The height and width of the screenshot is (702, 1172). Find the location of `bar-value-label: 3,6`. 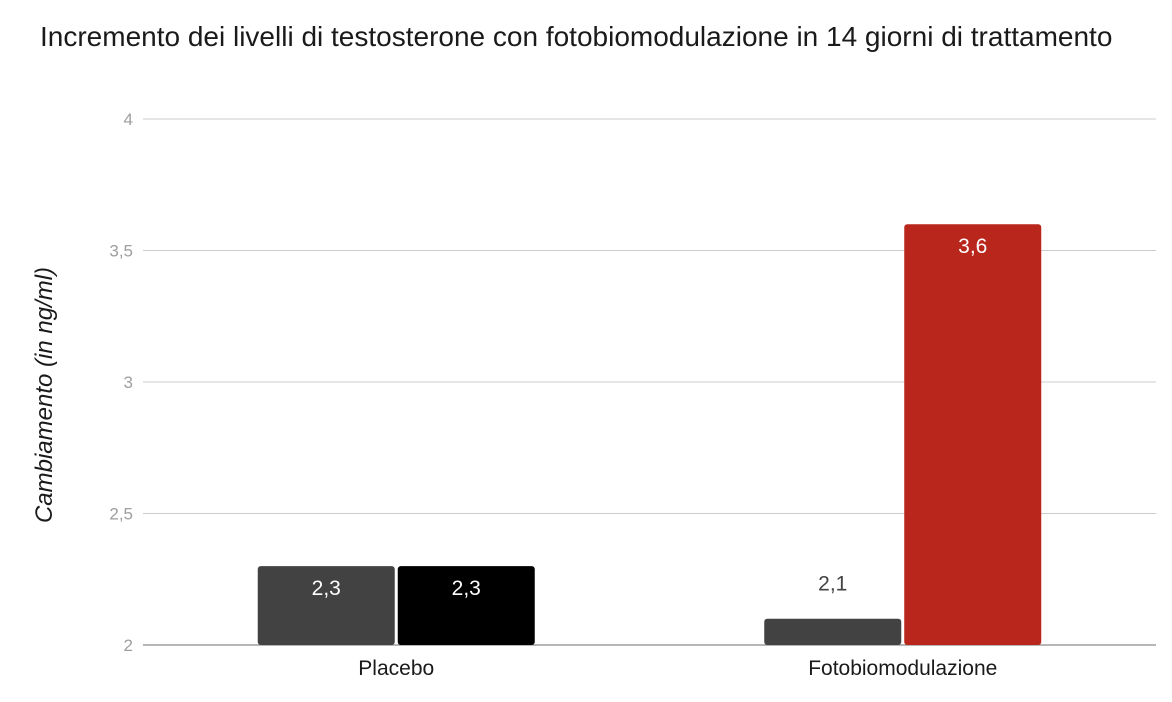

bar-value-label: 3,6 is located at coordinates (972, 246).